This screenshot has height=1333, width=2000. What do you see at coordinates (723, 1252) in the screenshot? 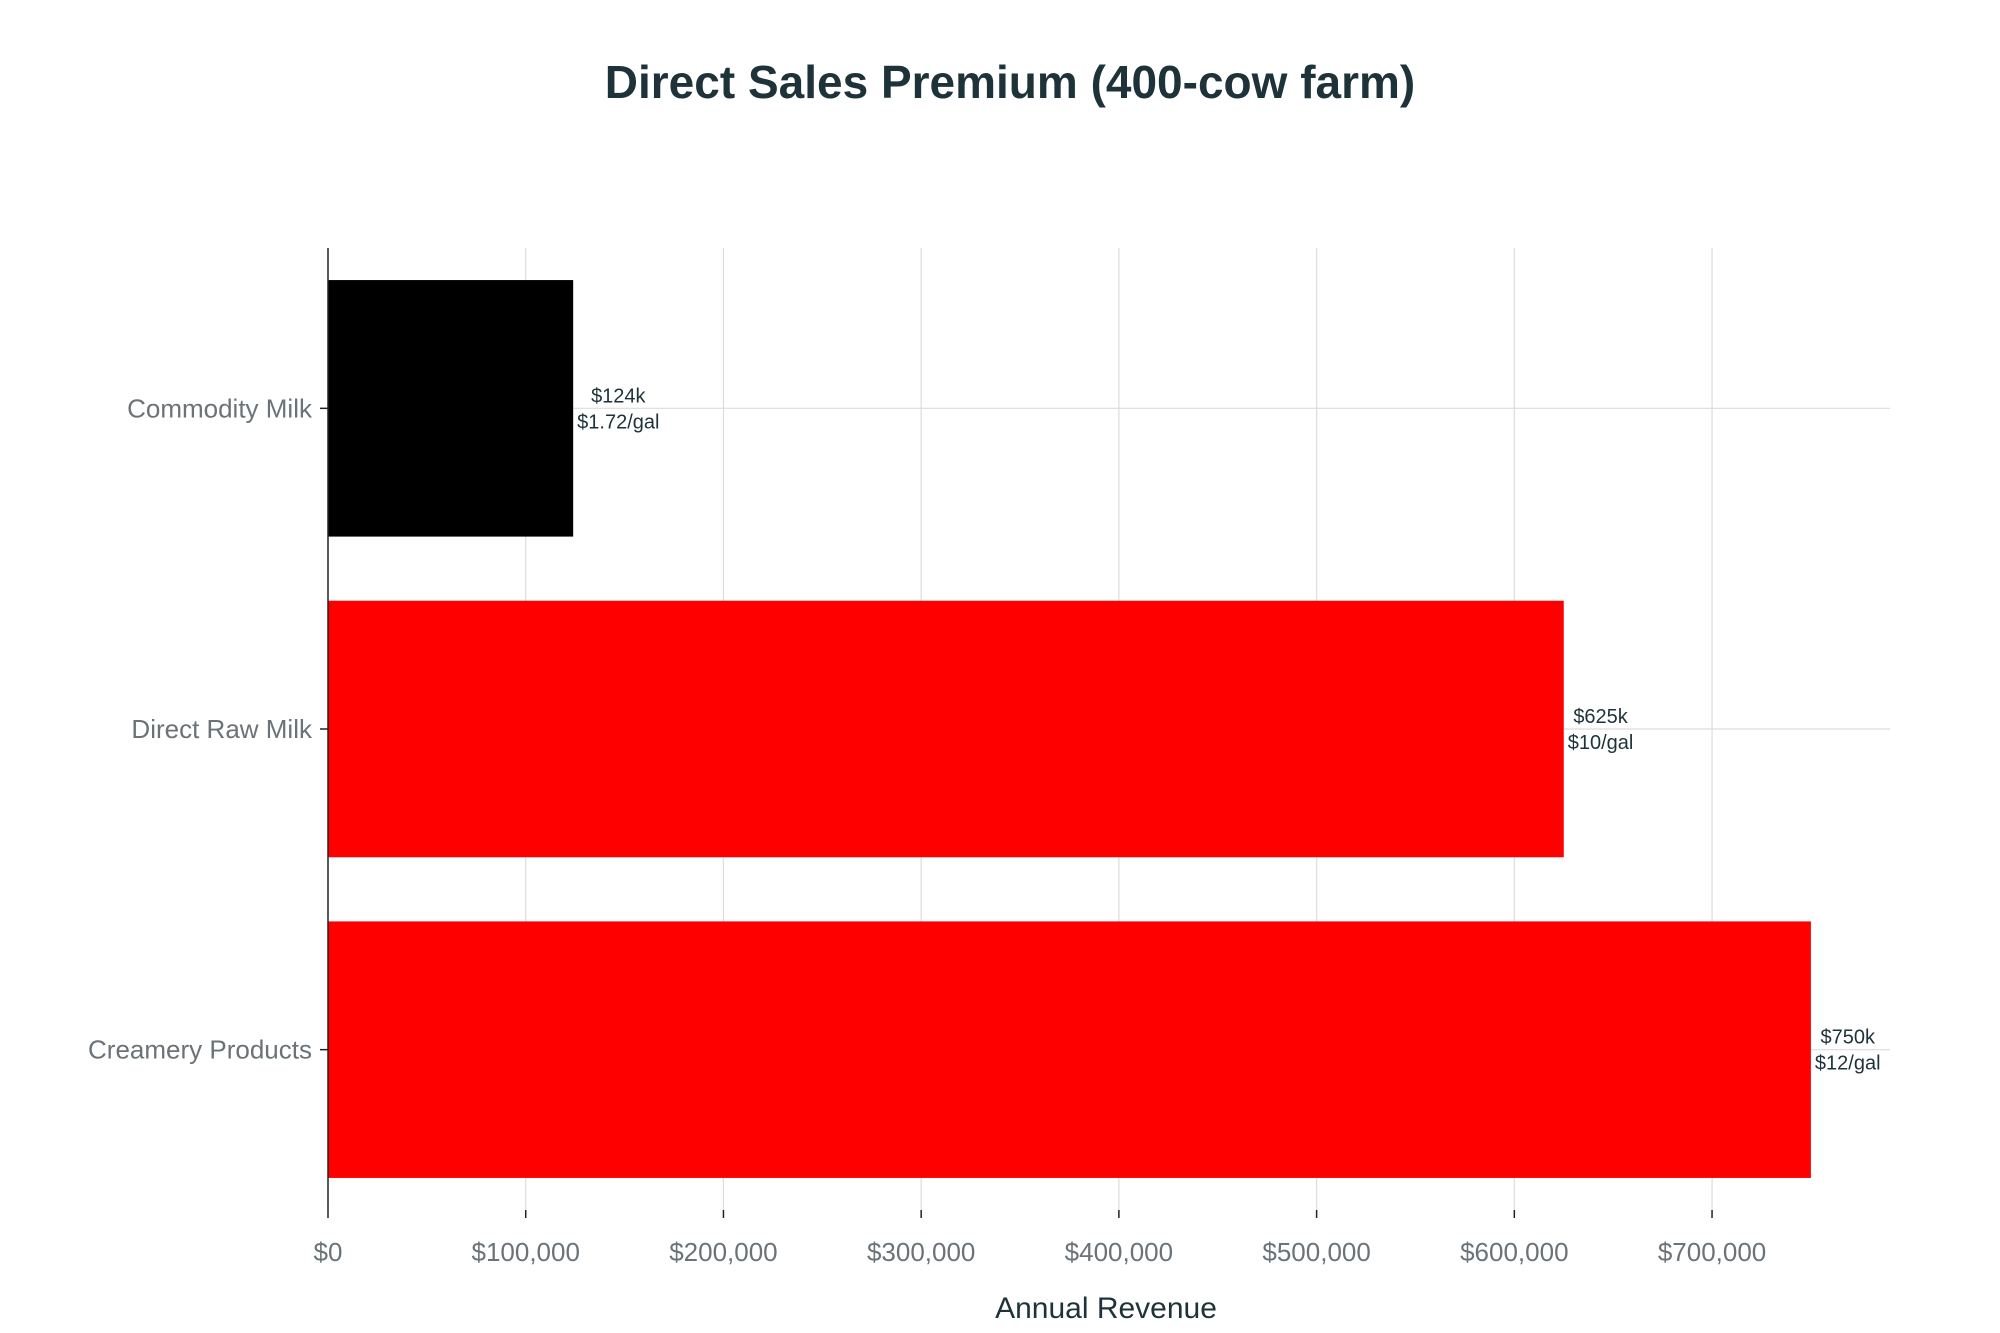
I see `x-tick-label: $200,000` at bounding box center [723, 1252].